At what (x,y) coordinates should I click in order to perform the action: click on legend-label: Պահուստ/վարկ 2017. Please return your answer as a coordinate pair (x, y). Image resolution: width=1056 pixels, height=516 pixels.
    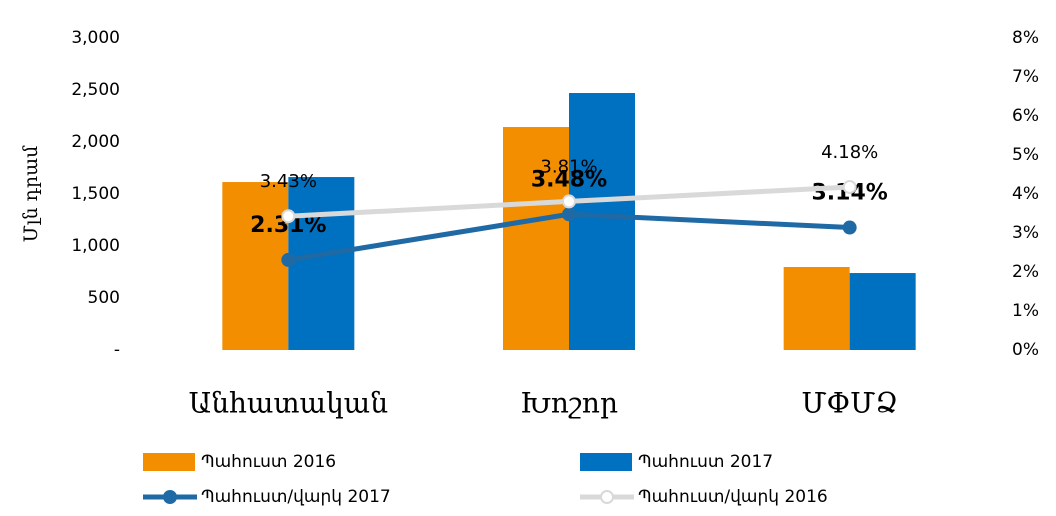
    Looking at the image, I should click on (296, 497).